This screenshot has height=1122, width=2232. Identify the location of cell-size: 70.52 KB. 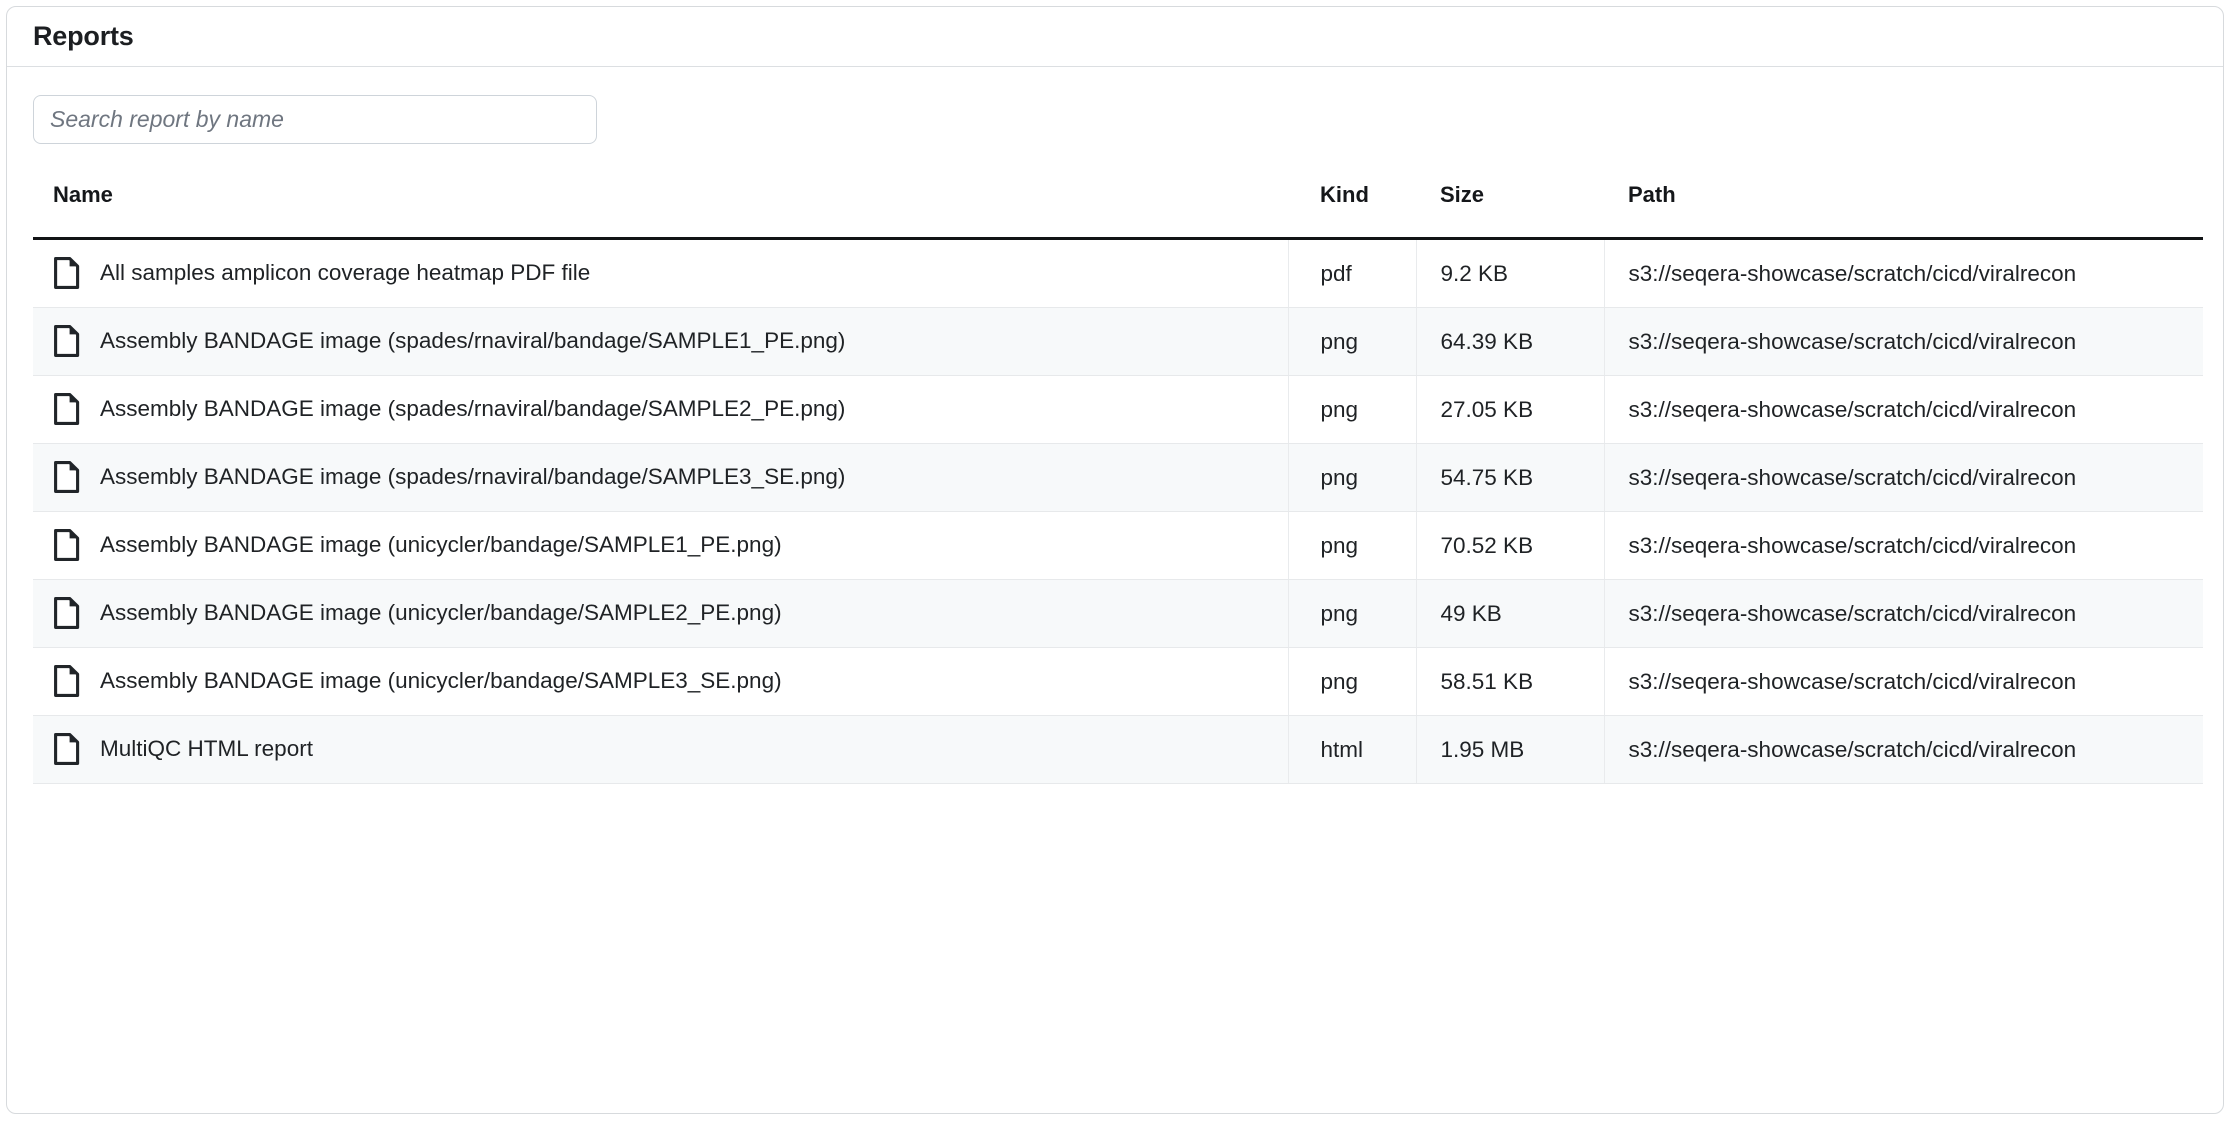
(1510, 545).